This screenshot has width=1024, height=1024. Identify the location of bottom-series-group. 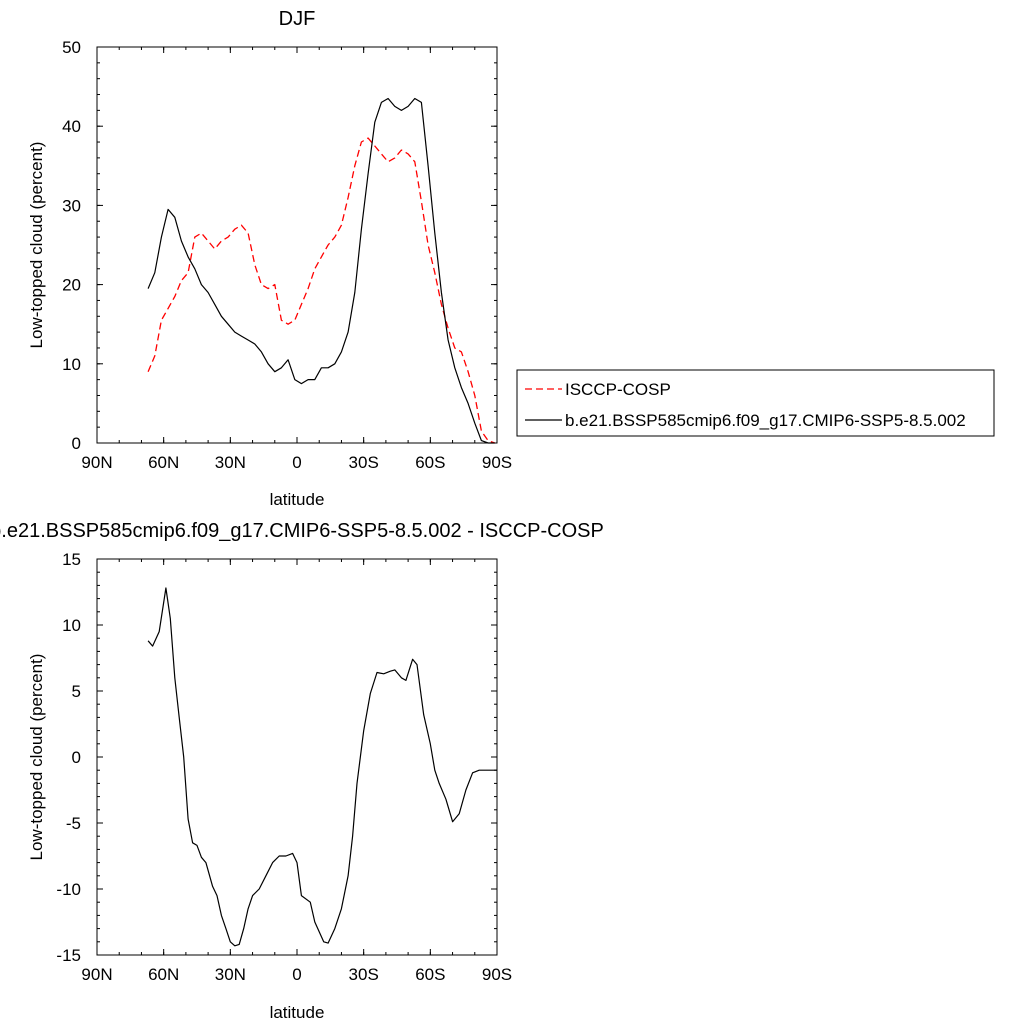
(322, 767).